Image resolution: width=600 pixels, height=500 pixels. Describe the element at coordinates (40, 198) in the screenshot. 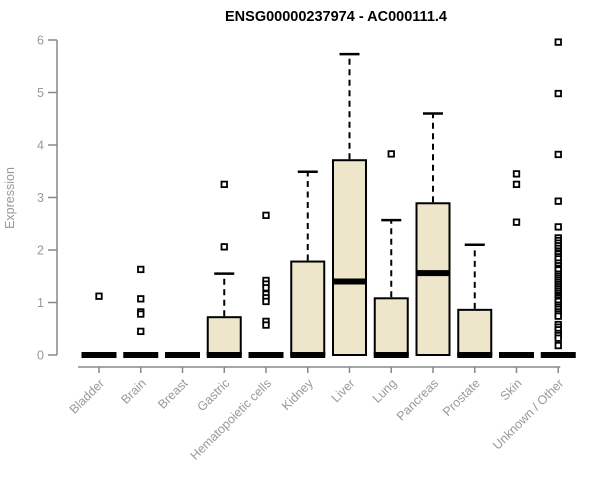

I see `y-tick-label: 3` at that location.